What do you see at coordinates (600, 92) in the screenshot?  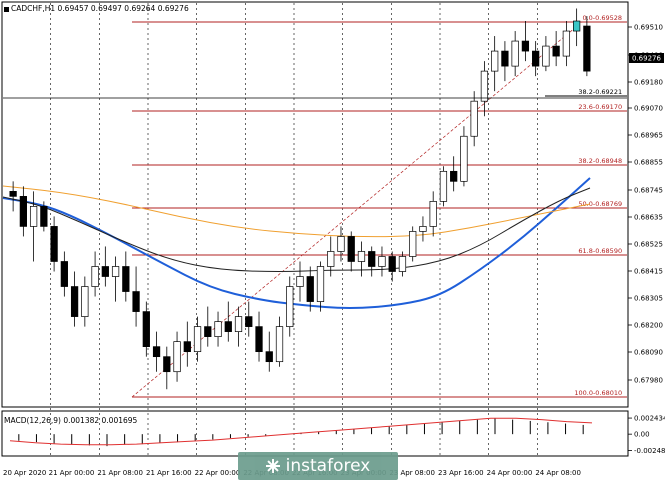 I see `fib-label: 38.2-0.69221` at bounding box center [600, 92].